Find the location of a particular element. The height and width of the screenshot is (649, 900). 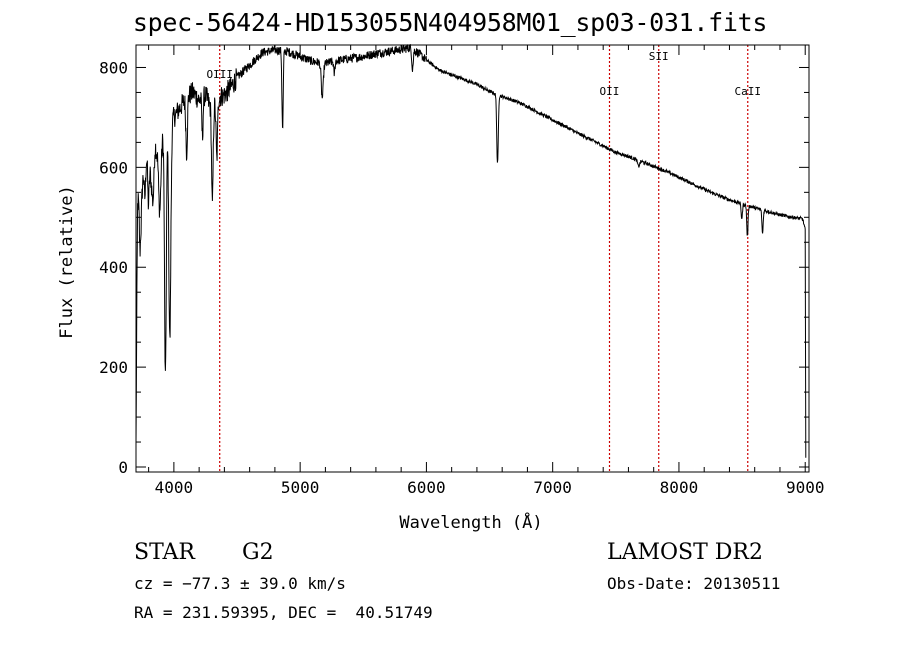

y-tick-label: 200 is located at coordinates (113, 367).